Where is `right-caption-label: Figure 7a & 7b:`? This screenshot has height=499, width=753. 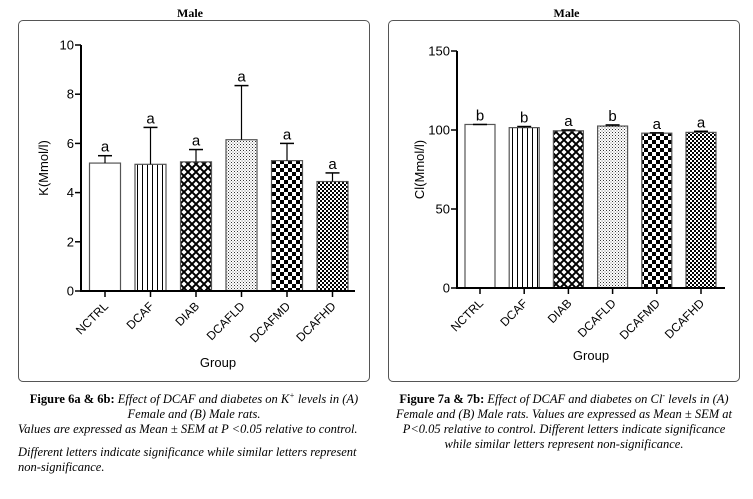
right-caption-label: Figure 7a & 7b: is located at coordinates (442, 399).